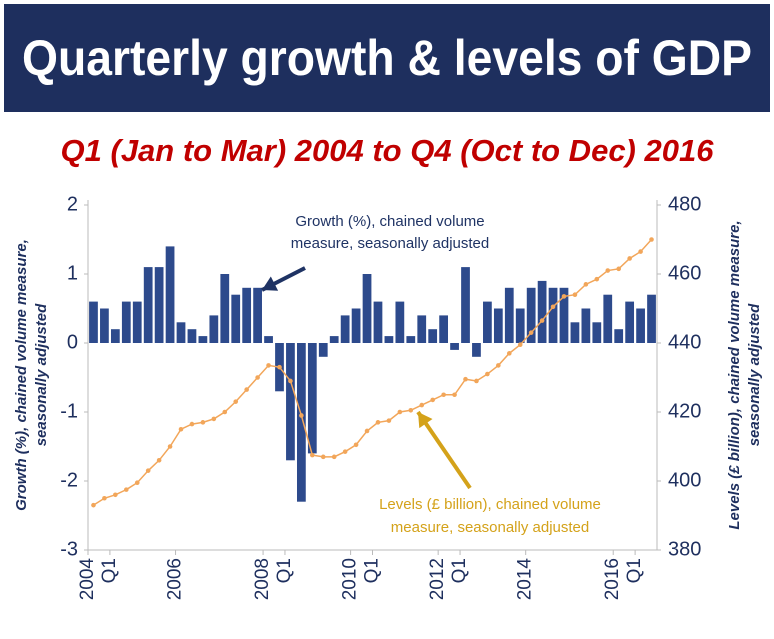 Image resolution: width=774 pixels, height=639 pixels. What do you see at coordinates (87, 579) in the screenshot?
I see `x-tick-label: 2004` at bounding box center [87, 579].